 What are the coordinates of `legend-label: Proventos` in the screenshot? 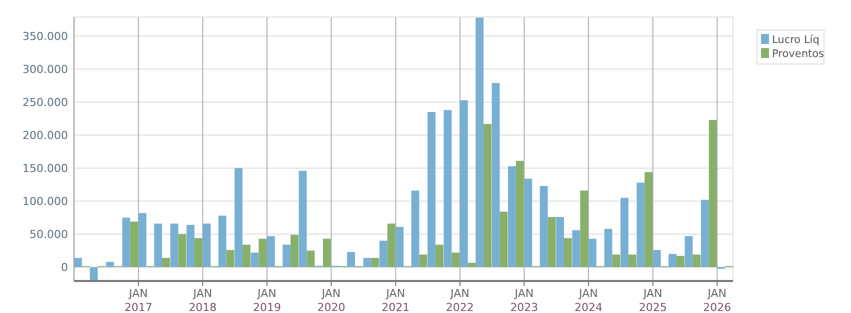 It's located at (798, 54).